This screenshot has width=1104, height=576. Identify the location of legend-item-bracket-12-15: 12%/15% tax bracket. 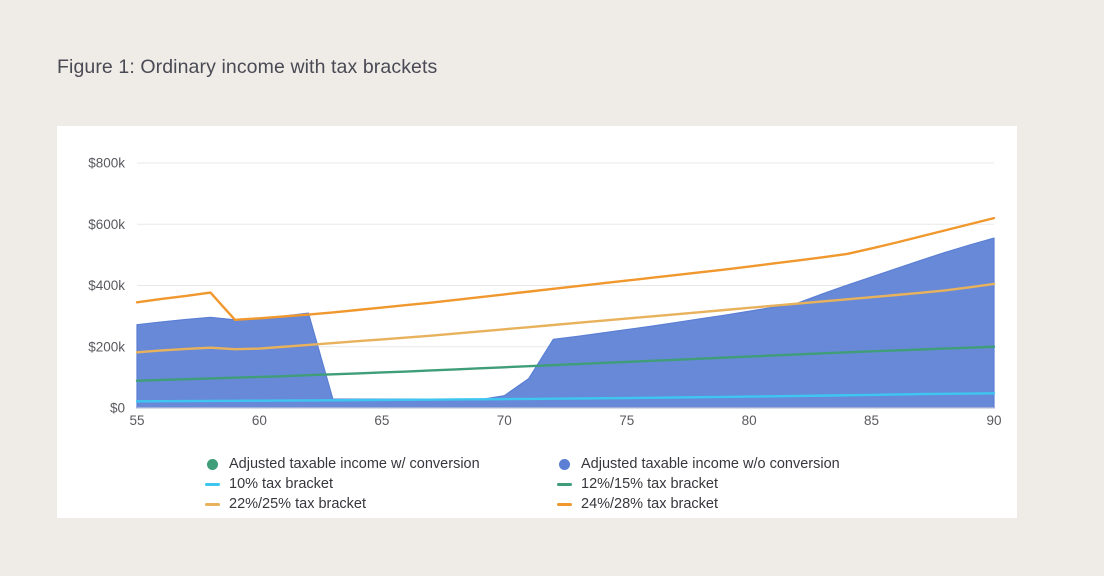
(759, 484).